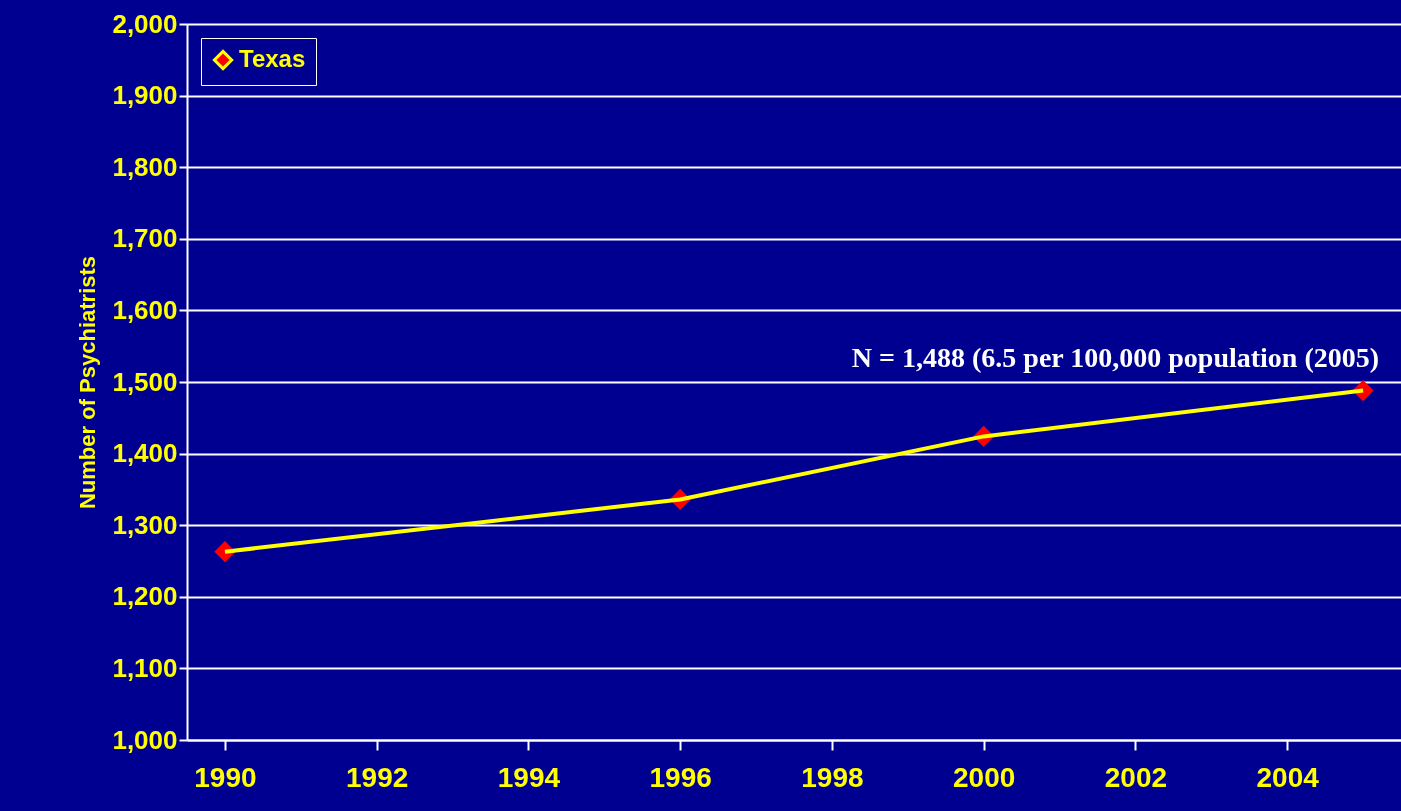 The image size is (1401, 811). What do you see at coordinates (88, 382) in the screenshot?
I see `y-axis-title: Number of Psychiatrists` at bounding box center [88, 382].